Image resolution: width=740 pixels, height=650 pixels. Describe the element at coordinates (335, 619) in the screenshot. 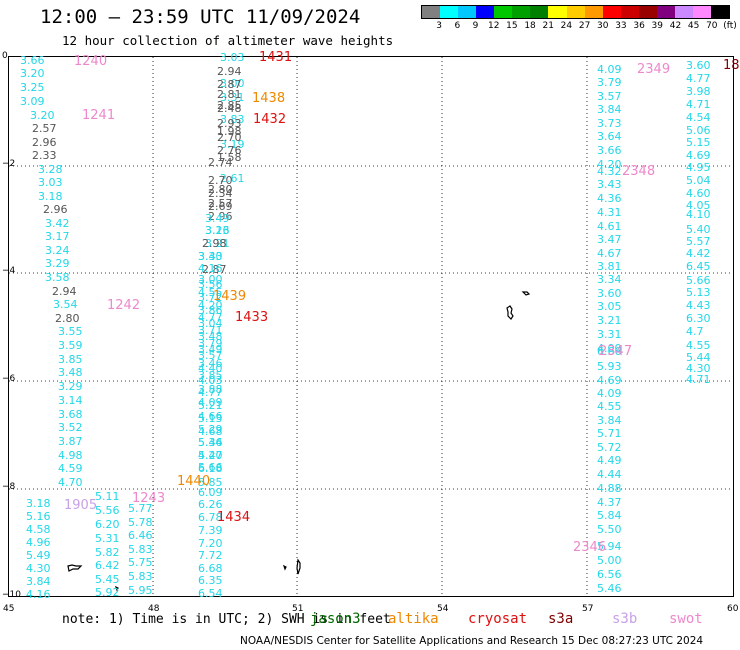

I see `satellite-legend-jason3: jason3` at that location.